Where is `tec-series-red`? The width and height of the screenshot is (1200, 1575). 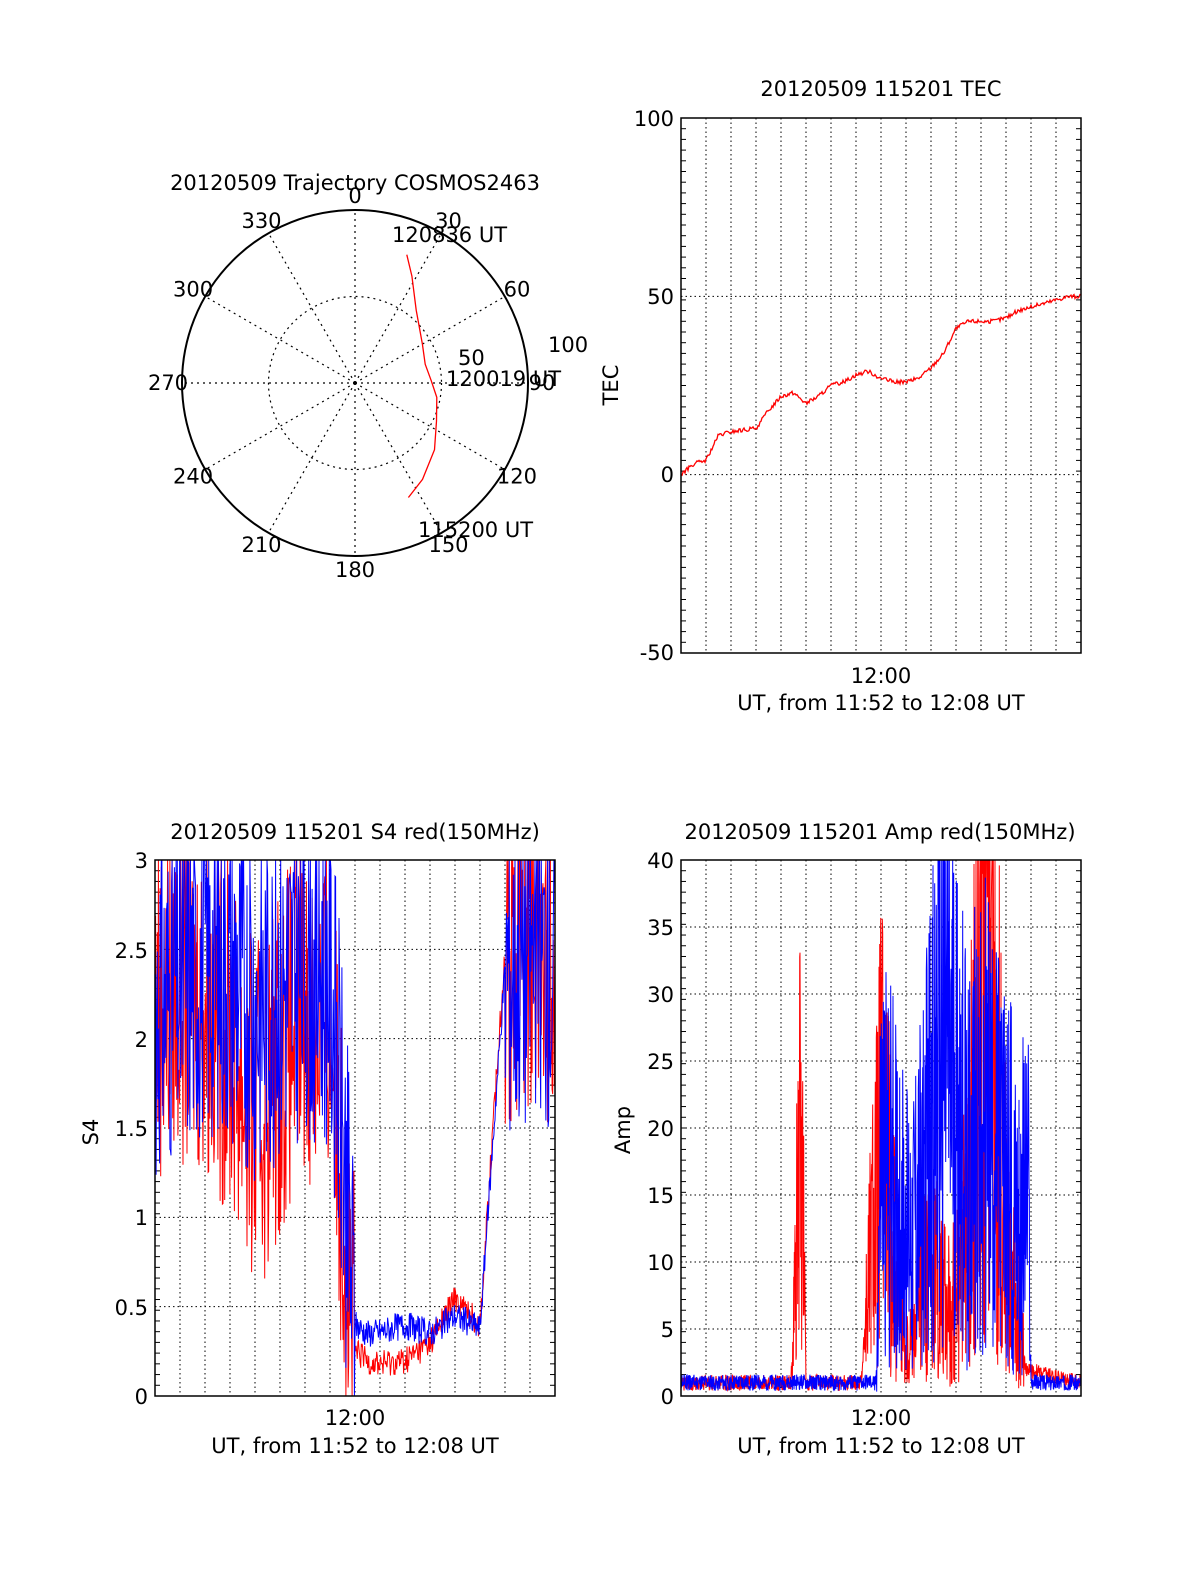
tec-series-red is located at coordinates (881, 385).